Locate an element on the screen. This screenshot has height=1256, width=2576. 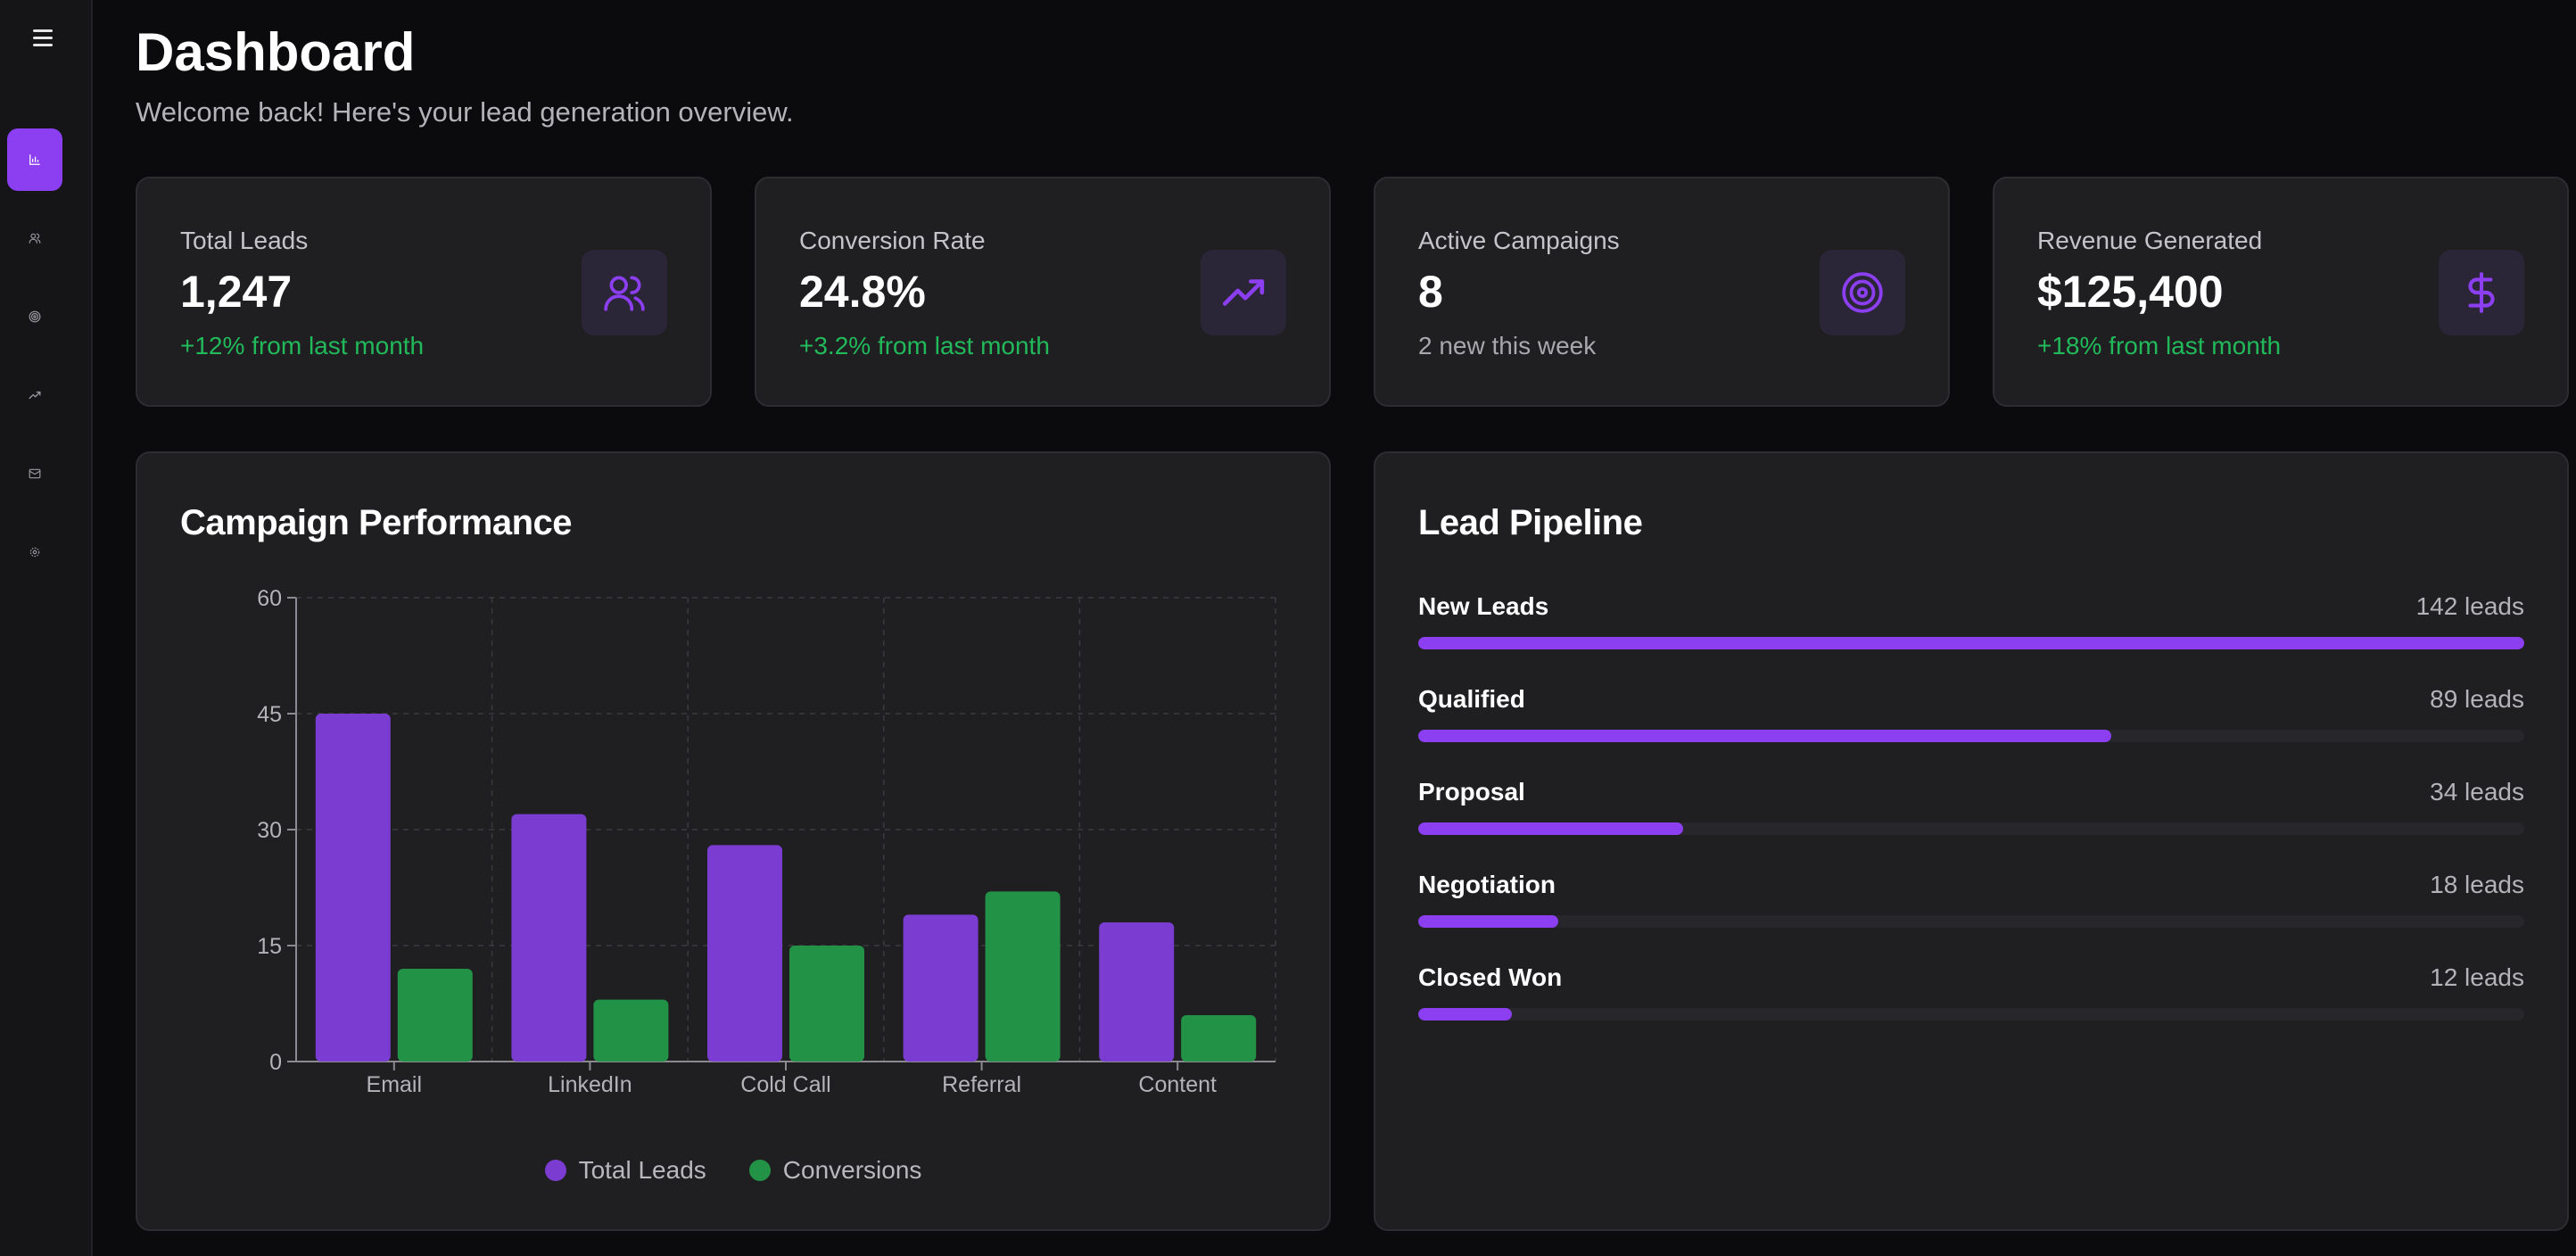
gear-icon is located at coordinates (34, 552).